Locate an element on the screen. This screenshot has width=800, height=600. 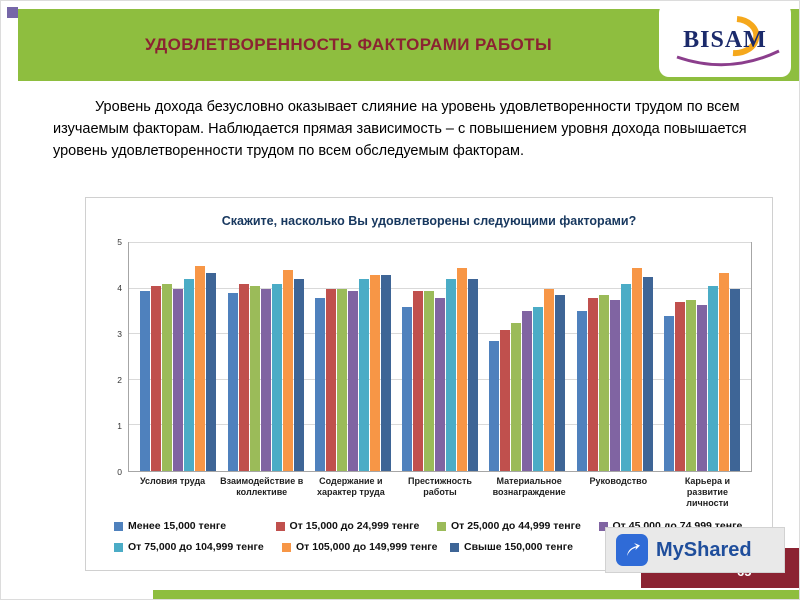
x-axis-label: Карьера и развитие личности is located at coordinates (707, 492).